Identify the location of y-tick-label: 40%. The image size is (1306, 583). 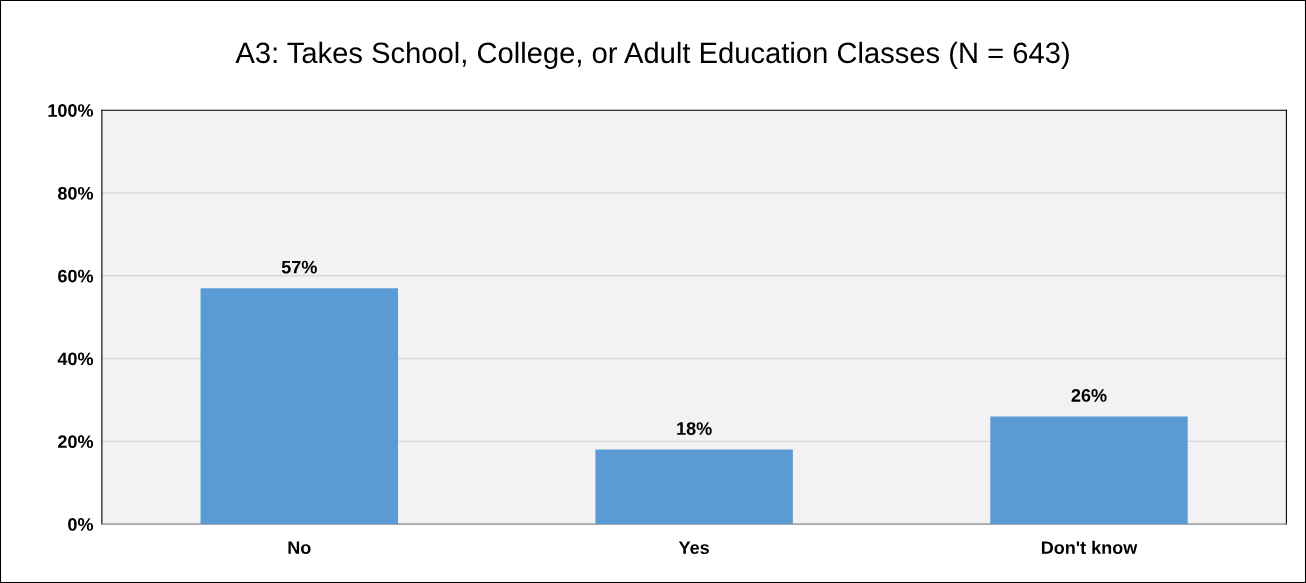
(75, 359).